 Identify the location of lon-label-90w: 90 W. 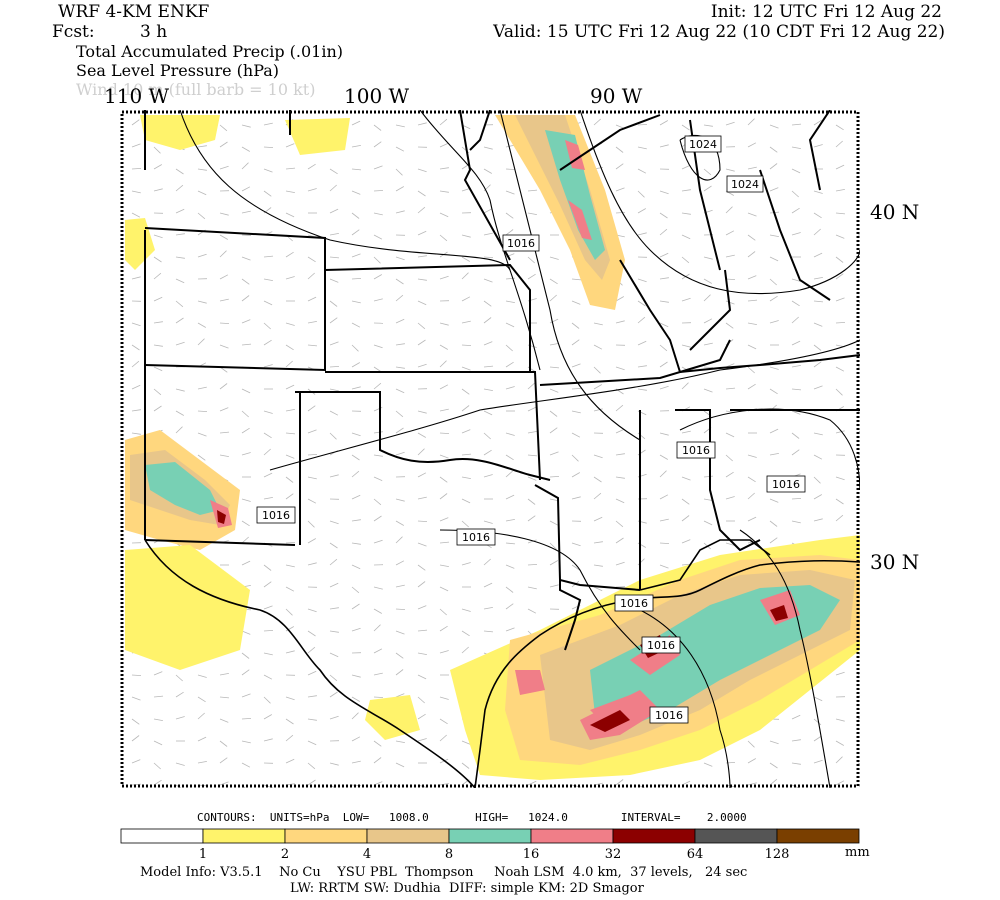
(616, 96).